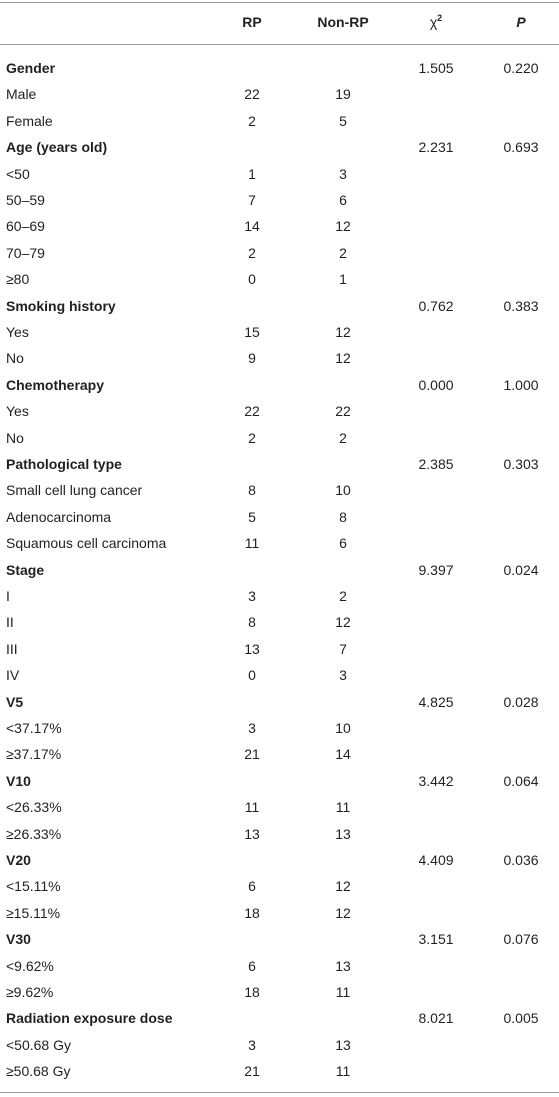 The image size is (559, 1097). What do you see at coordinates (25, 252) in the screenshot?
I see `row-label: 70–79` at bounding box center [25, 252].